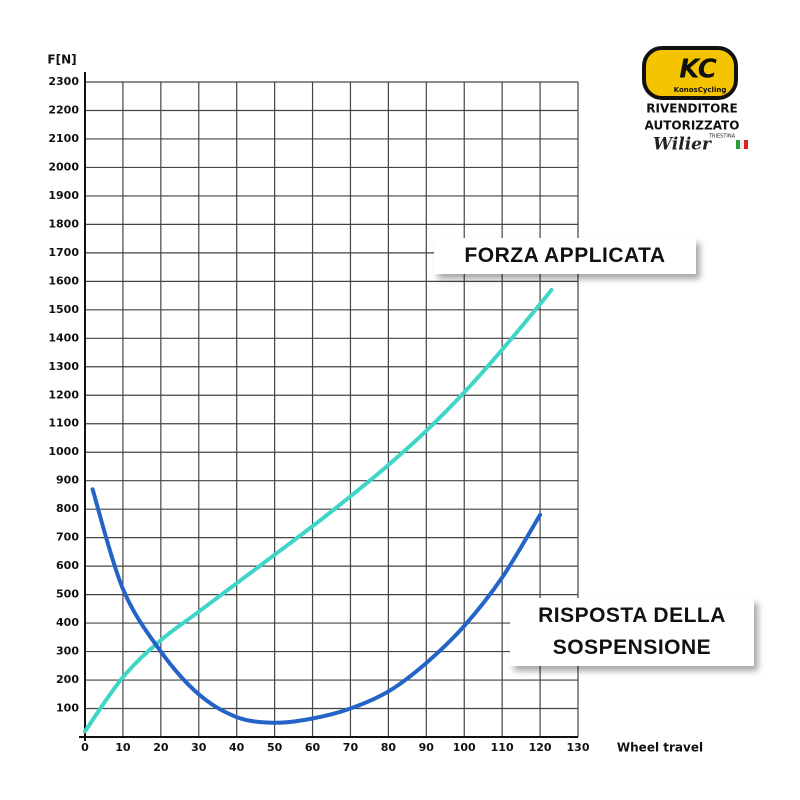  What do you see at coordinates (161, 747) in the screenshot?
I see `x-tick-label: 20` at bounding box center [161, 747].